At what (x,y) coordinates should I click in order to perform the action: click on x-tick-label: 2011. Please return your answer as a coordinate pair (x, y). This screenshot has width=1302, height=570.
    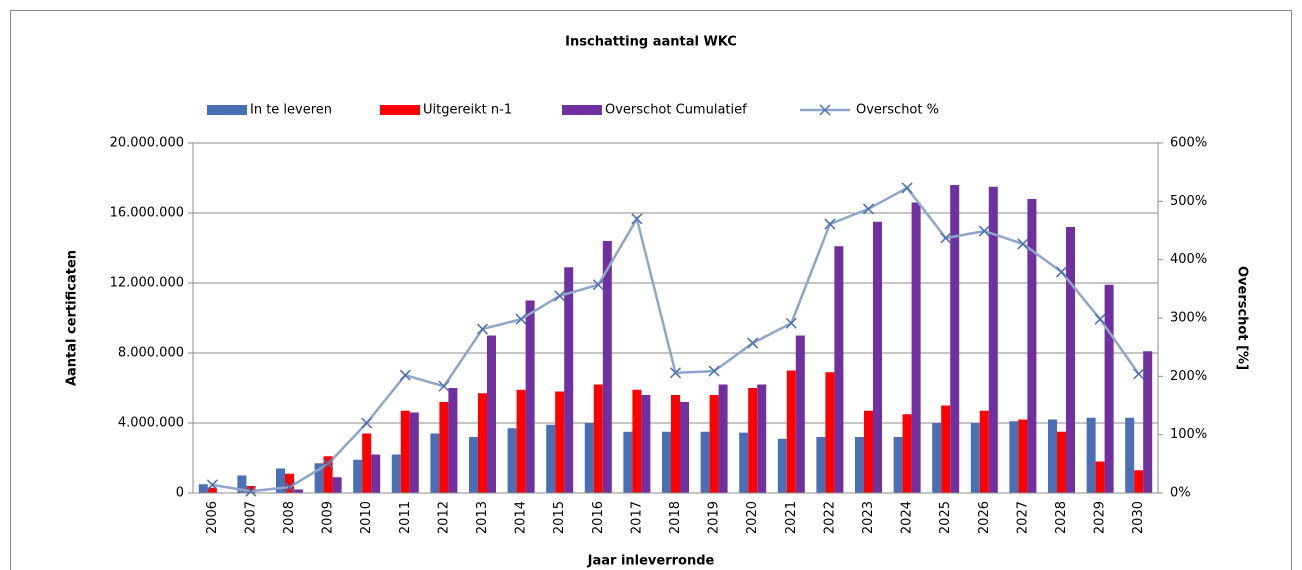
    Looking at the image, I should click on (405, 517).